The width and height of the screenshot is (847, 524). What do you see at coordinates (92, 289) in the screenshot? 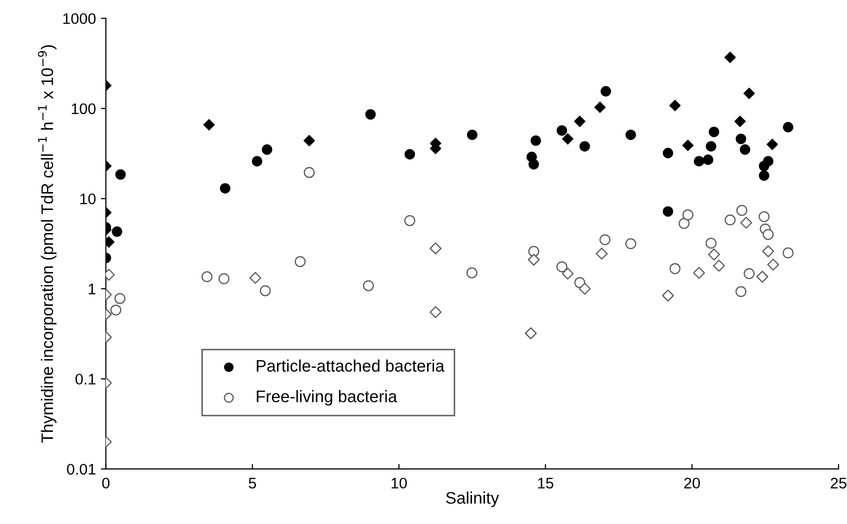
I see `y-tick-label: 1` at bounding box center [92, 289].